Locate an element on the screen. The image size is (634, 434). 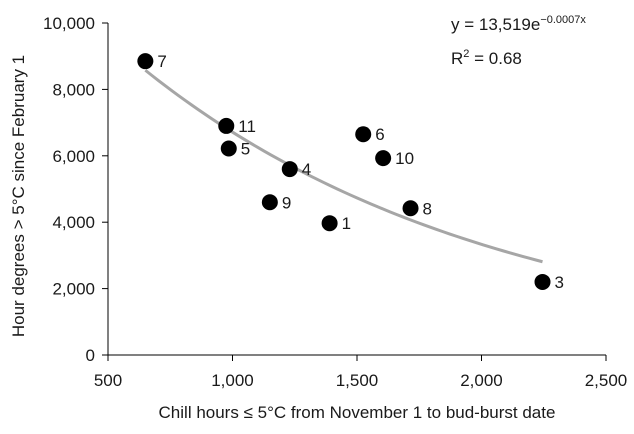
y-tick-label: 0 is located at coordinates (90, 355).